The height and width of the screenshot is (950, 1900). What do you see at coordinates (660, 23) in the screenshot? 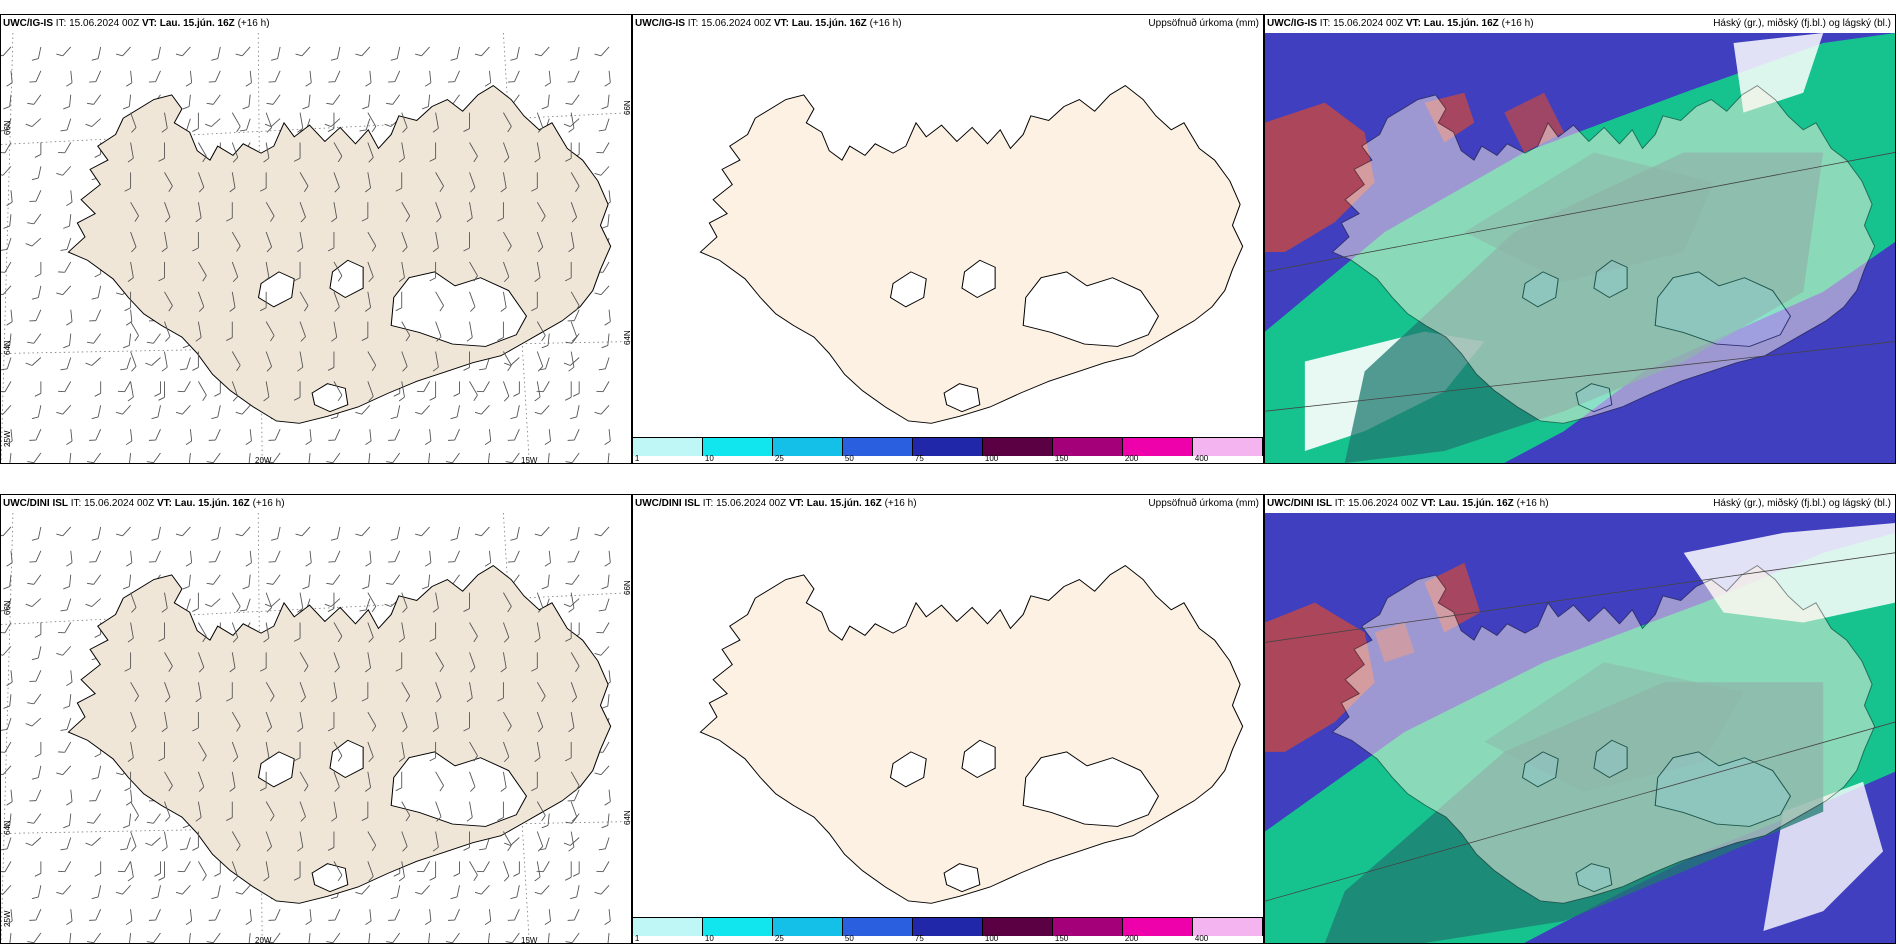
I see `model-name: UWC/IG-IS` at bounding box center [660, 23].